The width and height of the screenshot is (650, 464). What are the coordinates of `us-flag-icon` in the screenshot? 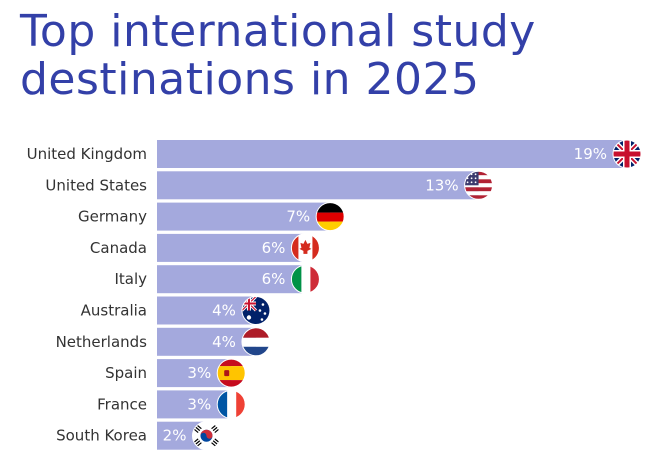 It's located at (479, 185).